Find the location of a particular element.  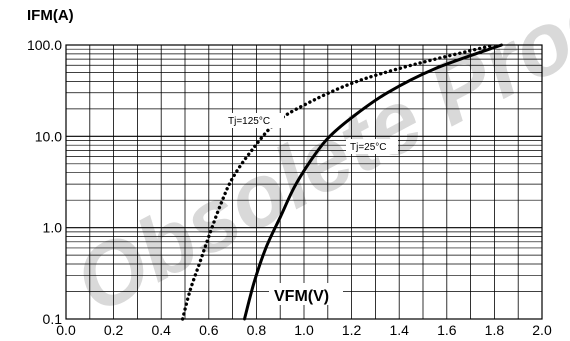

legend-label-125-background is located at coordinates (254, 120).